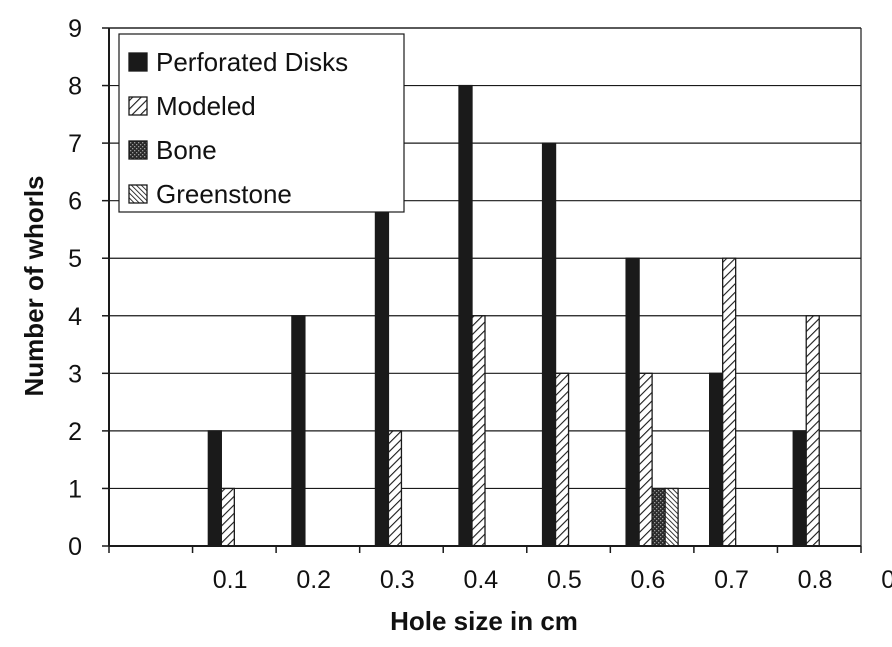 This screenshot has height=647, width=892. I want to click on bar-modeled-0.5, so click(478, 431).